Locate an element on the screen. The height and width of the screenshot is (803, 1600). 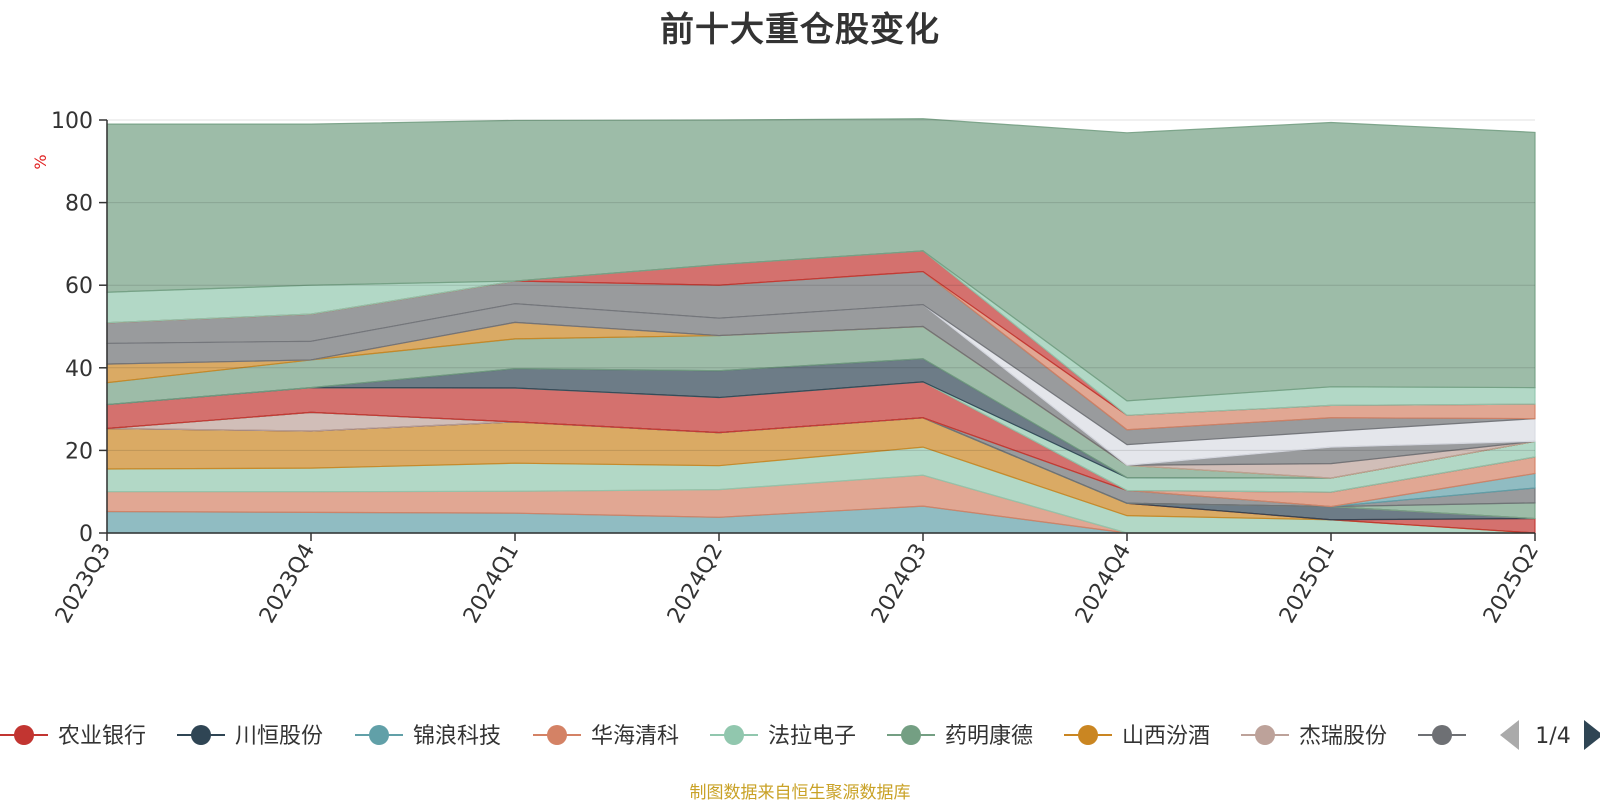
x-tick-label-2024Q1: 2024Q1 is located at coordinates (491, 584).